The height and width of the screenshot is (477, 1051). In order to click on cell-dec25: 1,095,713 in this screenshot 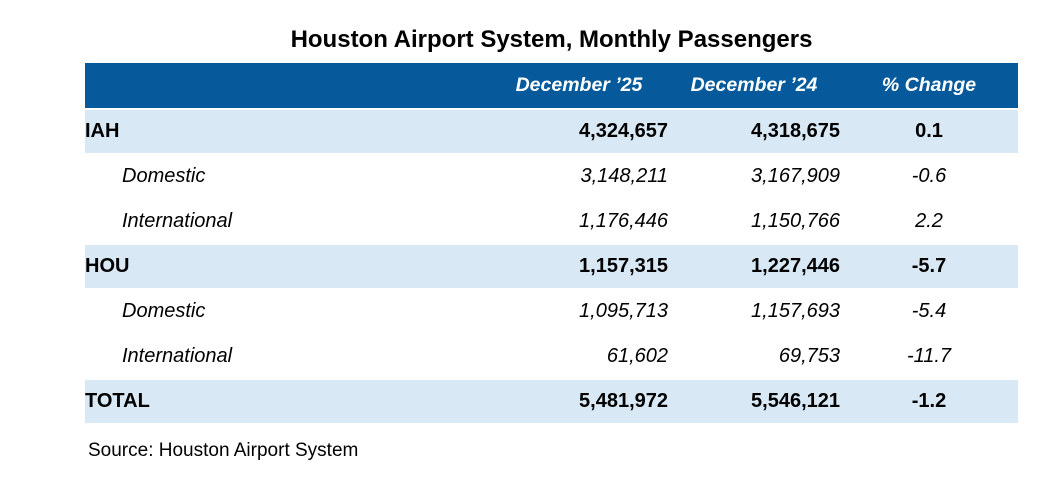, I will do `click(579, 310)`.